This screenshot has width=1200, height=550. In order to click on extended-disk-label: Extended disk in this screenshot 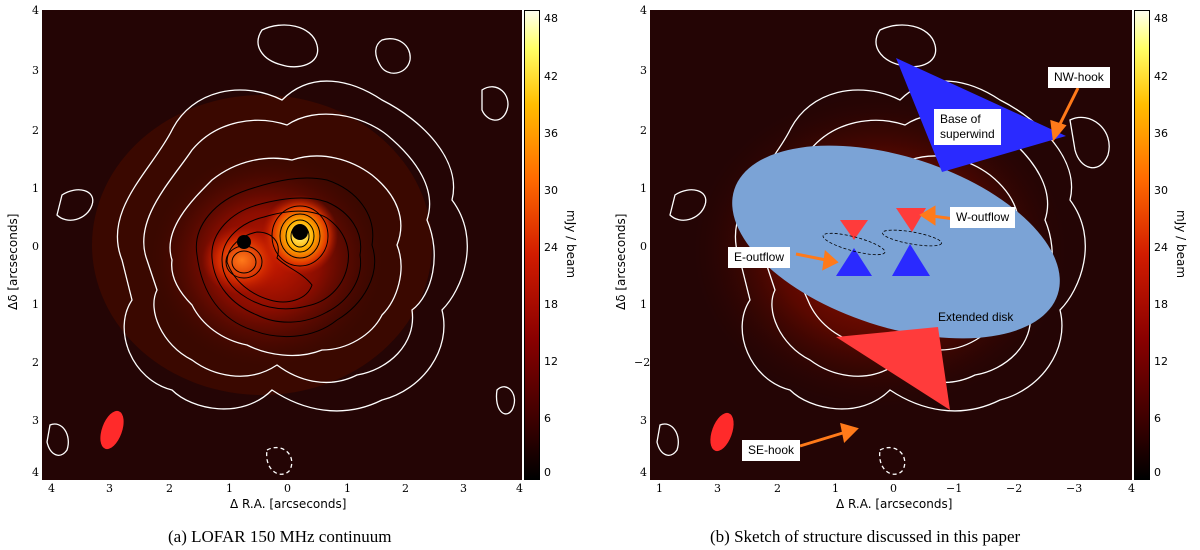, I will do `click(976, 317)`.